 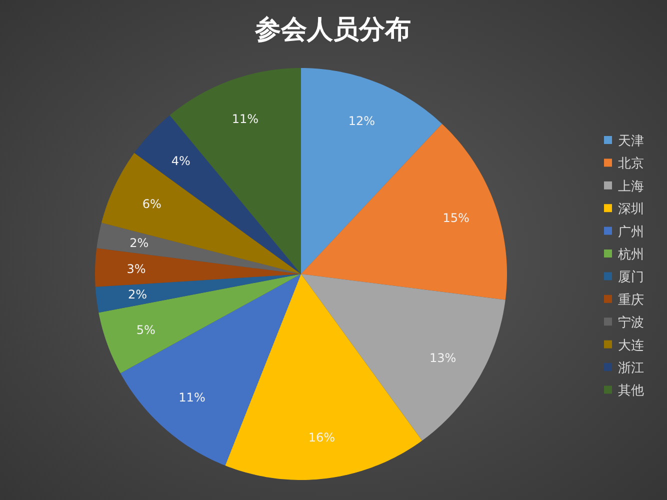 I want to click on legend-label: 杭州, so click(x=630, y=255).